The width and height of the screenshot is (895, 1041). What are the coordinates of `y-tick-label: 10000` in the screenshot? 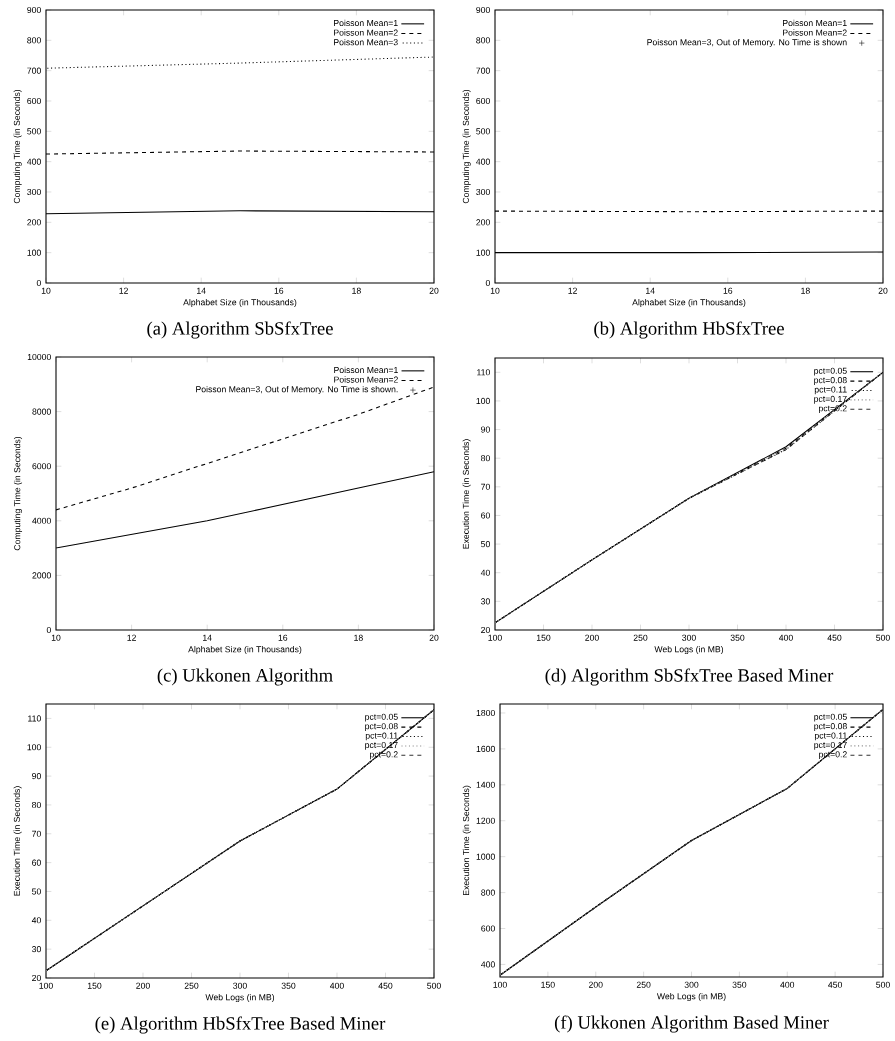 It's located at (40, 357).